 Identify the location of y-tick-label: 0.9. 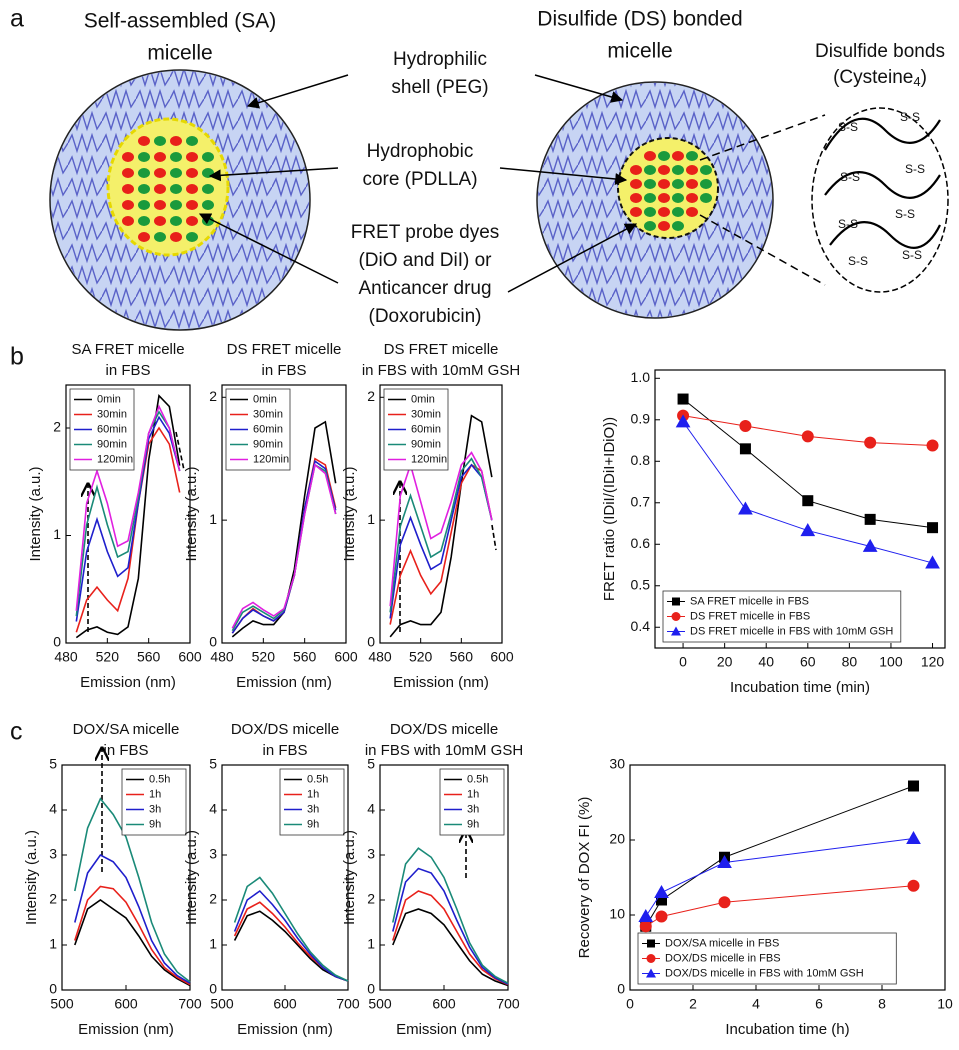
(641, 418).